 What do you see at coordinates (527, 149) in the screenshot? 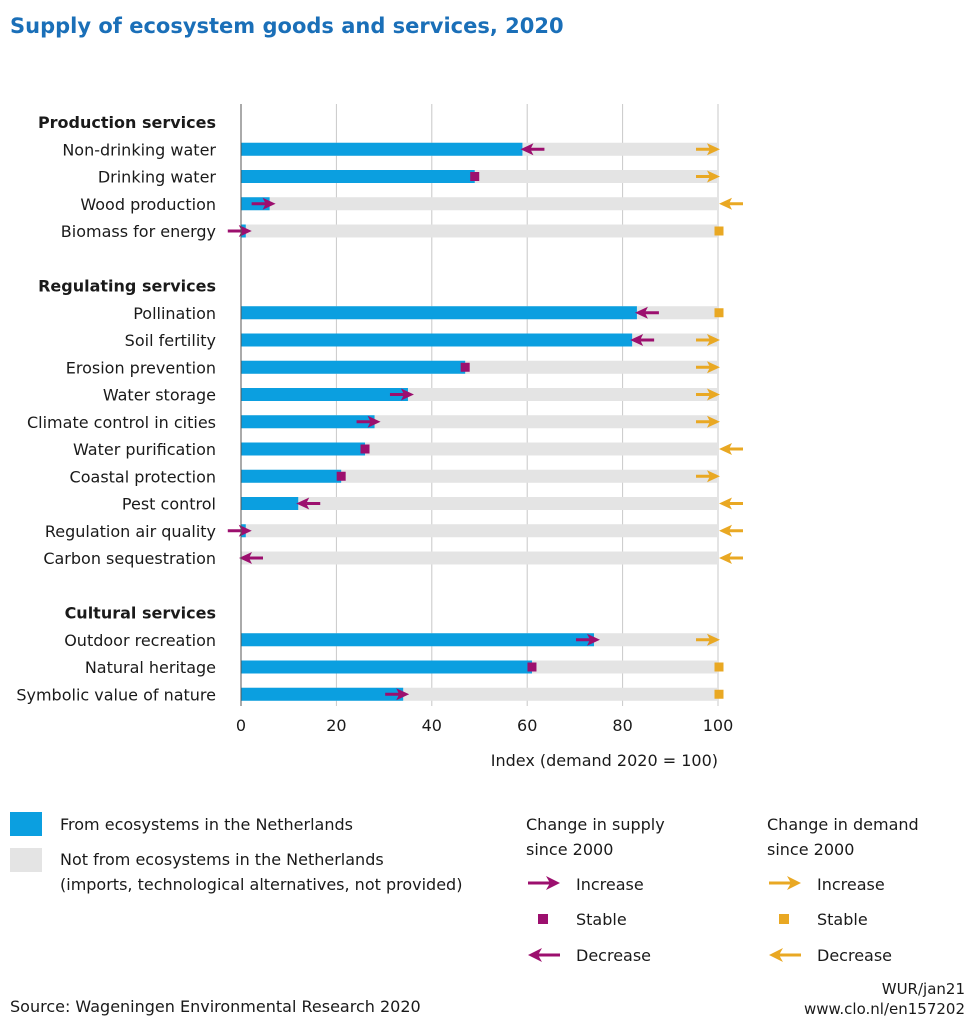
I see `supply-decrease-icon-non-drinking-water-head` at bounding box center [527, 149].